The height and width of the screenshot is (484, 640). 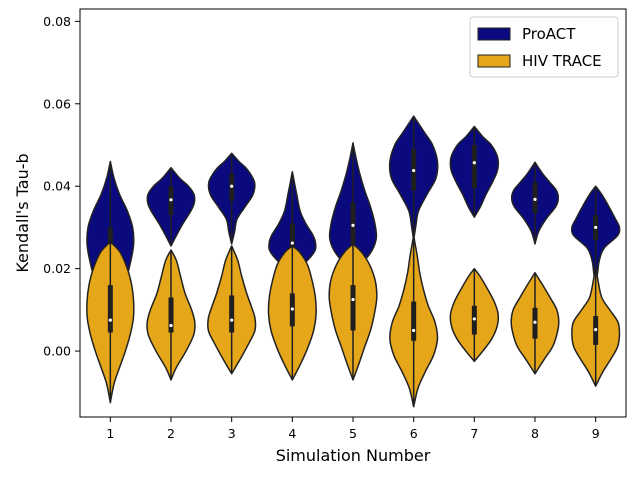 I want to click on y-axis: 0.00 0.02 0.04 0.06 0.08, so click(x=61, y=186).